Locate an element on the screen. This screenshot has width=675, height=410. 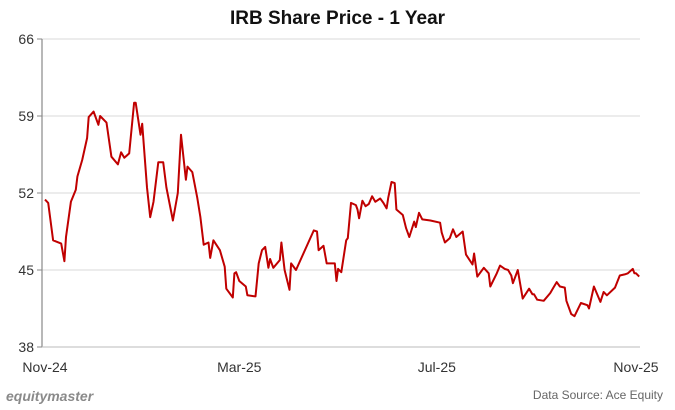
y-tick-label: 38 is located at coordinates (26, 347).